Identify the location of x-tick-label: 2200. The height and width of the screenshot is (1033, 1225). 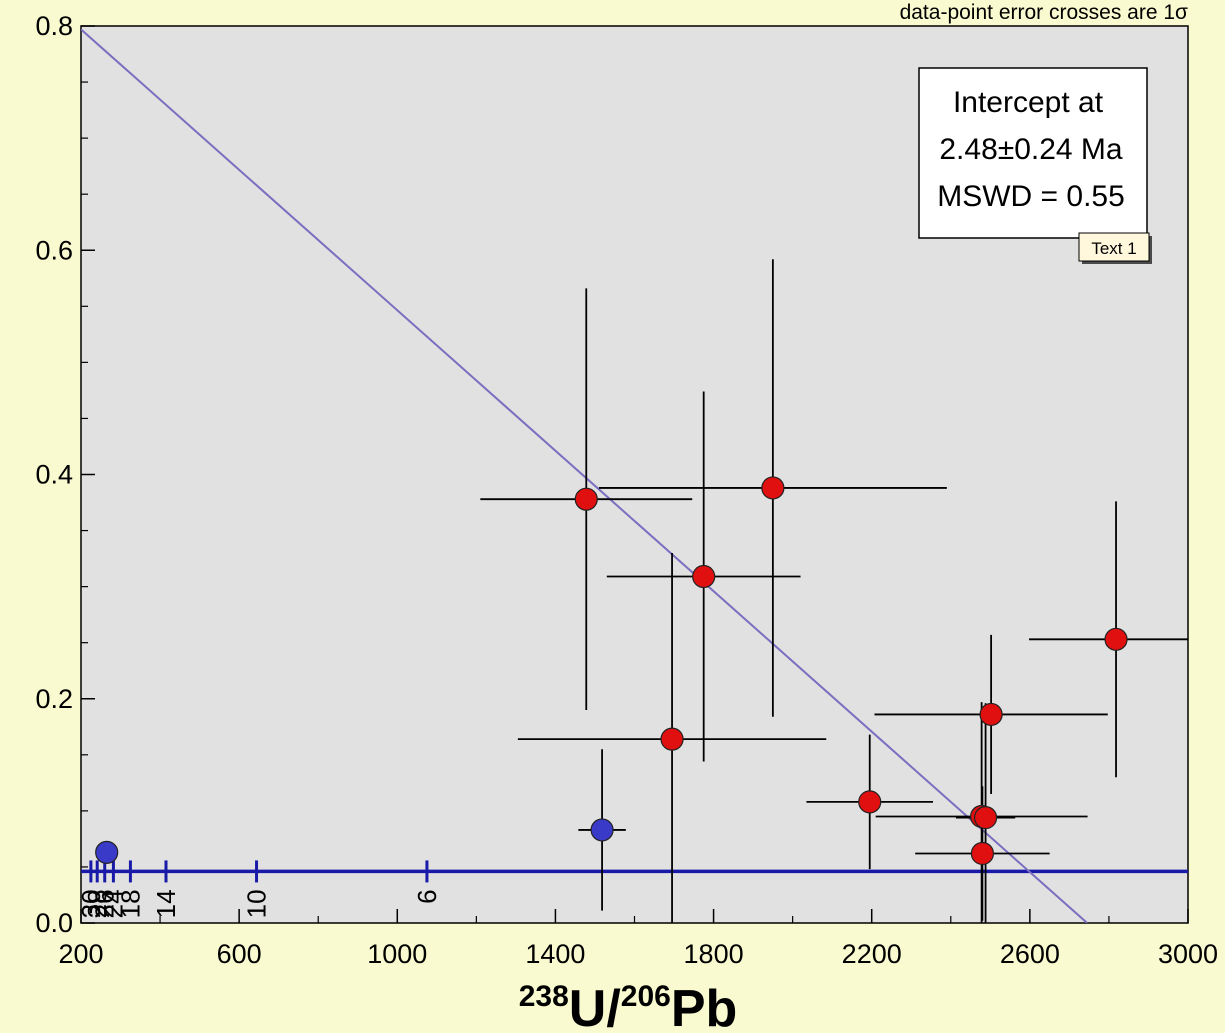
(872, 954).